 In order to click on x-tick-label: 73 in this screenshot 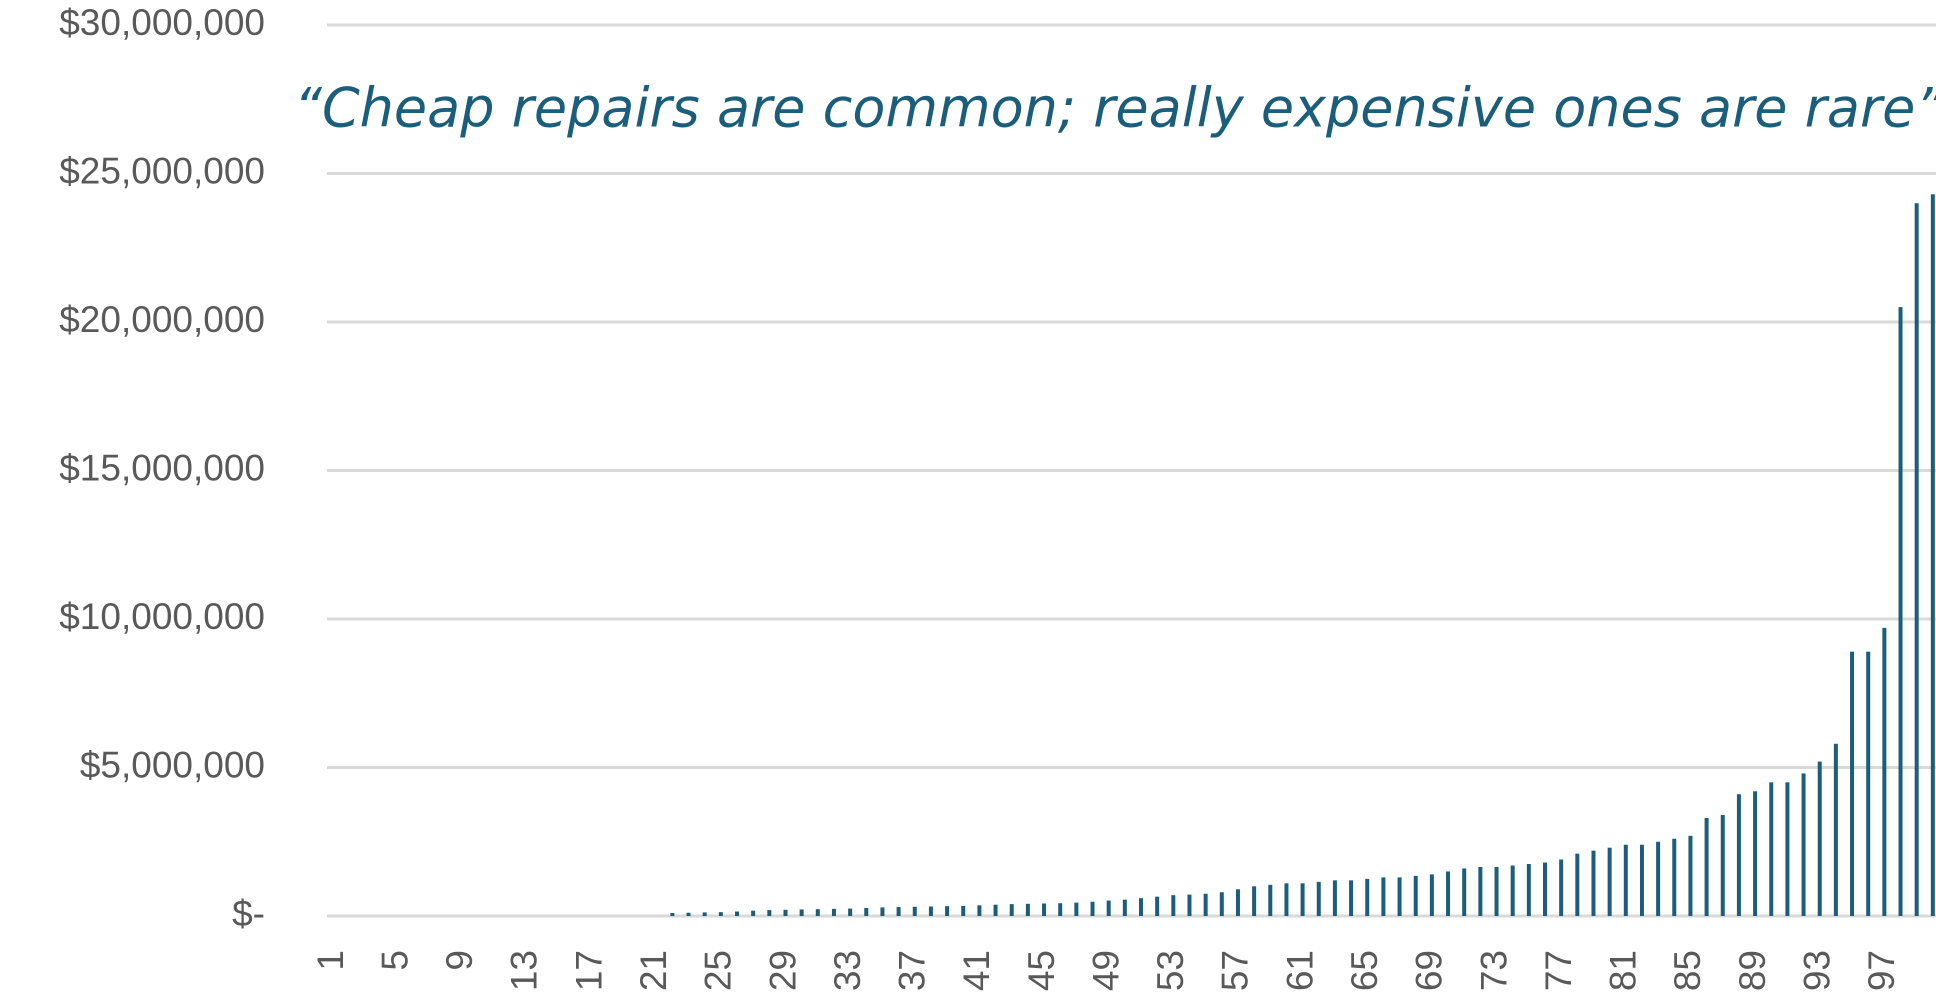, I will do `click(1493, 970)`.